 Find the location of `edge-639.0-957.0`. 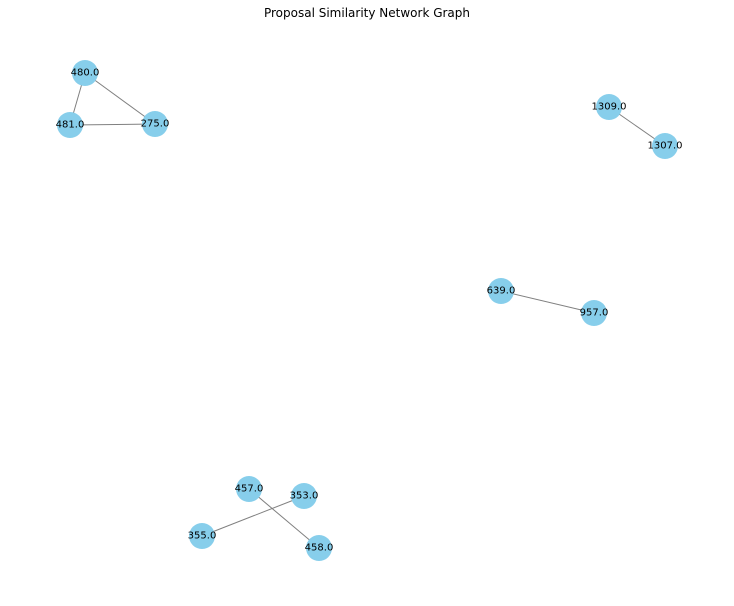

edge-639.0-957.0 is located at coordinates (547, 302).